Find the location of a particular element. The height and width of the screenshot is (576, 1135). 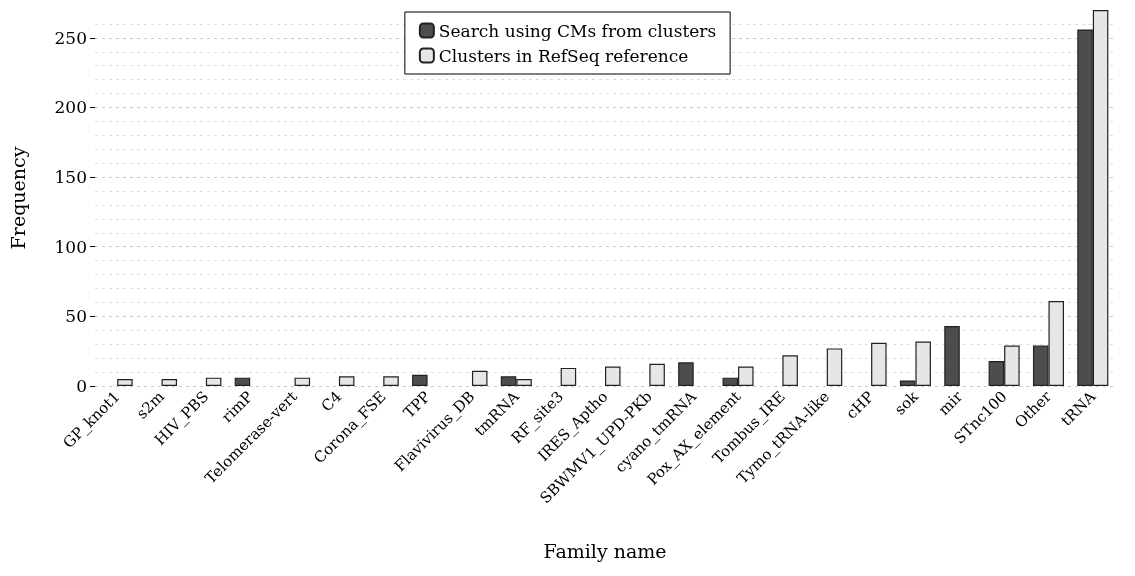

y-tick-label: 200 is located at coordinates (70, 107).